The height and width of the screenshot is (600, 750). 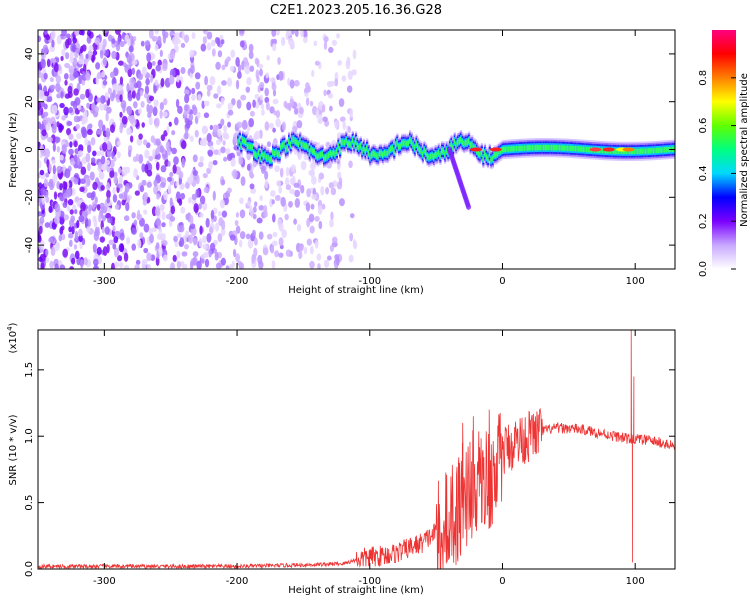 I want to click on x-tick-label: -300, so click(x=104, y=581).